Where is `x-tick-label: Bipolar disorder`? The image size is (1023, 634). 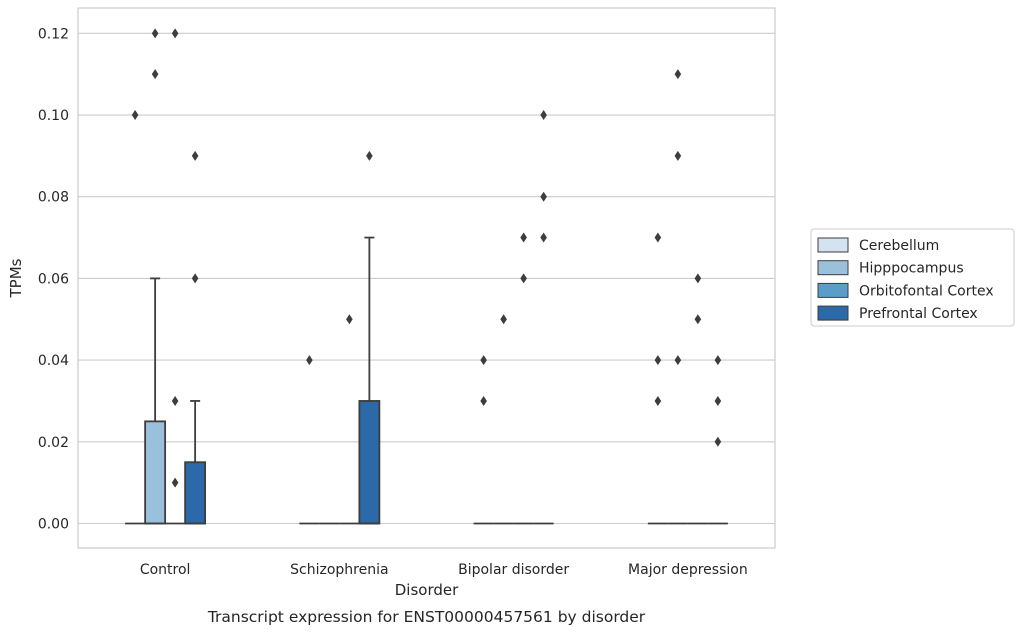
x-tick-label: Bipolar disorder is located at coordinates (513, 570).